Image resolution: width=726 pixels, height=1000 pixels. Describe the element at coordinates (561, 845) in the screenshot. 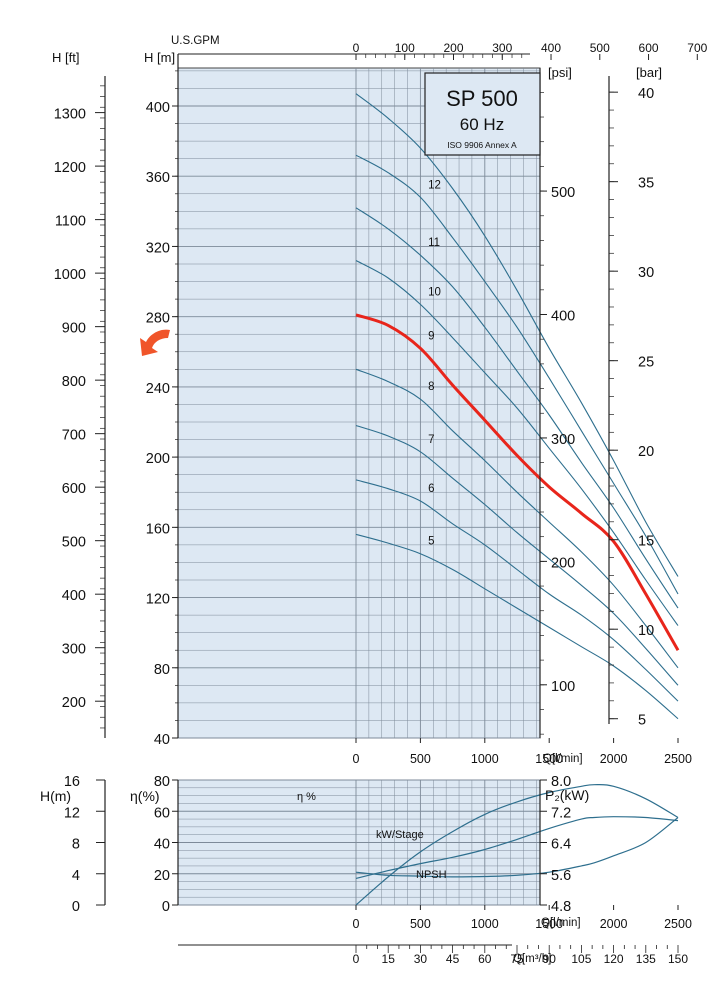

I see `p2-tick-label: 6.4` at that location.